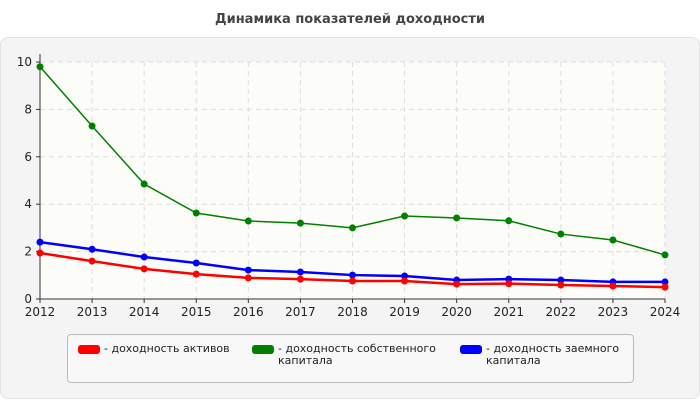  What do you see at coordinates (561, 312) in the screenshot?
I see `x-tick-label: 2022` at bounding box center [561, 312].